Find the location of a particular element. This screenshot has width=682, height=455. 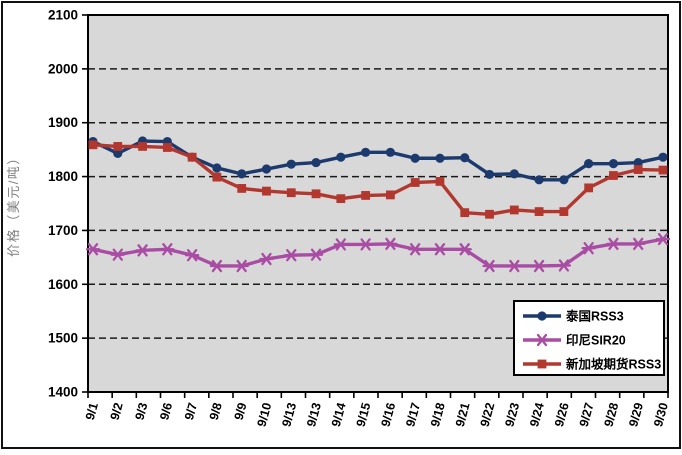

legend-item-singapore-futures-rss3: 新加坡期货RSS3 is located at coordinates (592, 364).